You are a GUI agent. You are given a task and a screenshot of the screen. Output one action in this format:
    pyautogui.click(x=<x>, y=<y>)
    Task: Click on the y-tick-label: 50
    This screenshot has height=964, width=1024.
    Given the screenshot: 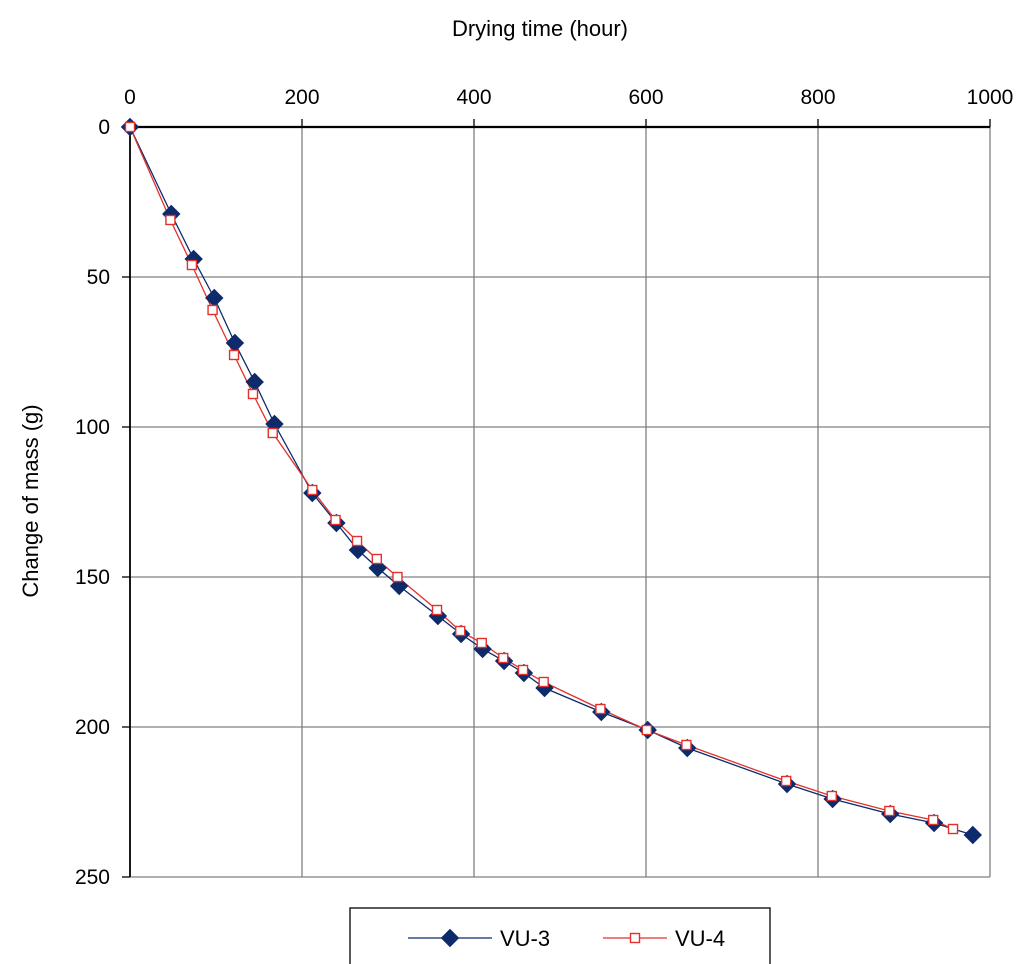 What is the action you would take?
    pyautogui.click(x=98, y=277)
    